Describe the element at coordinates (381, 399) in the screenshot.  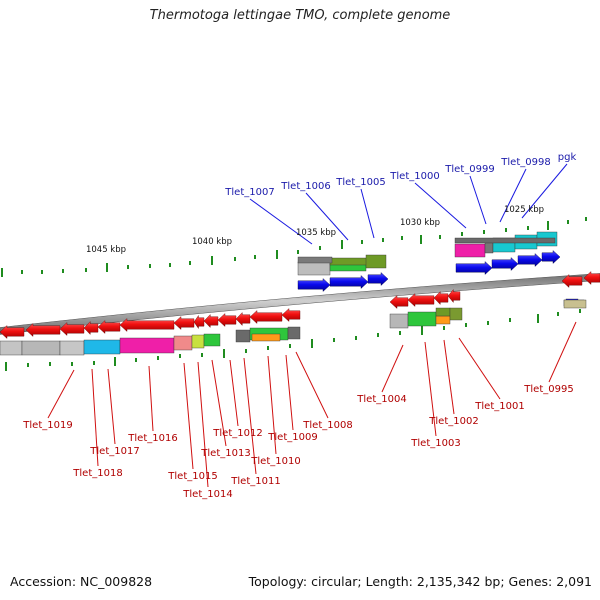
I see `gene-label-bottom: Tlet_1004` at that location.